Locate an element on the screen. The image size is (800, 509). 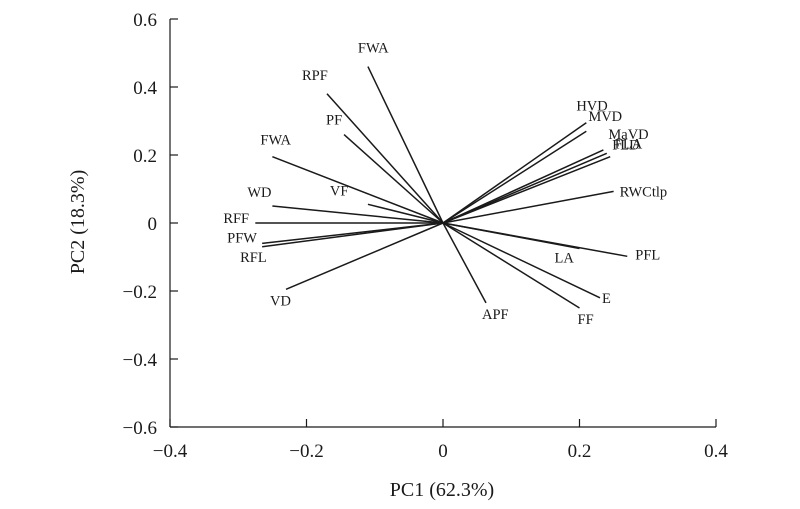
loading-vector-ff is located at coordinates (511, 265).